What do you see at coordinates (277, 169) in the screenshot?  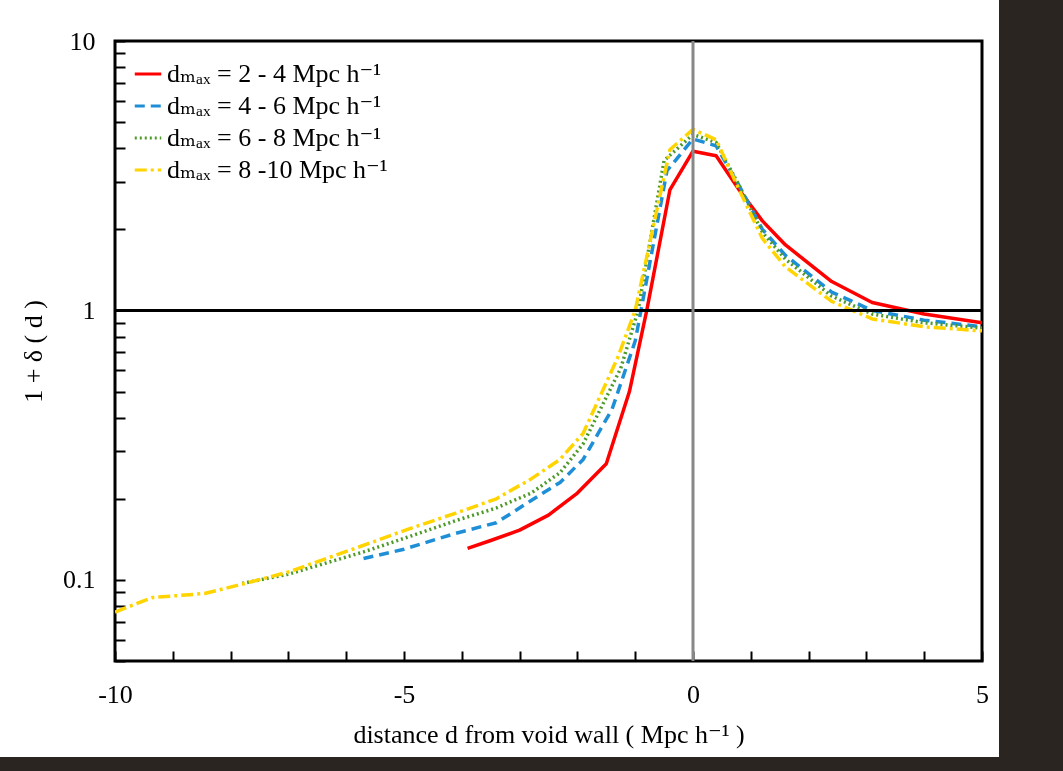 I see `legend-label: dₘₐₓ = 8 -10 Mpc h⁻¹` at bounding box center [277, 169].